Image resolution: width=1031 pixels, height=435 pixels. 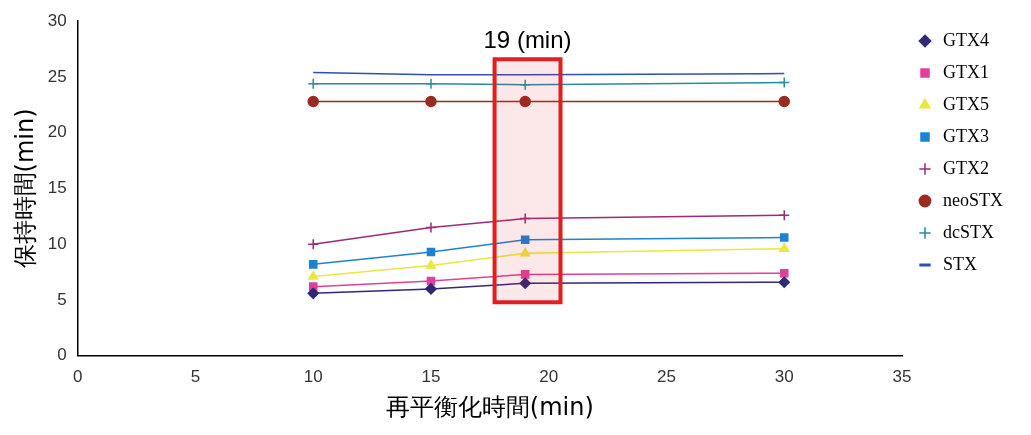 I want to click on y-tick-label: 30, so click(x=57, y=20).